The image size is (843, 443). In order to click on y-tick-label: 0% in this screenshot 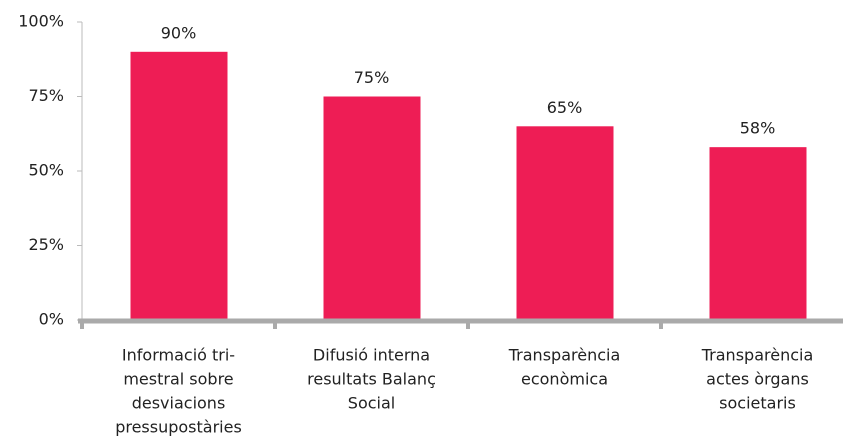, I will do `click(51, 319)`.